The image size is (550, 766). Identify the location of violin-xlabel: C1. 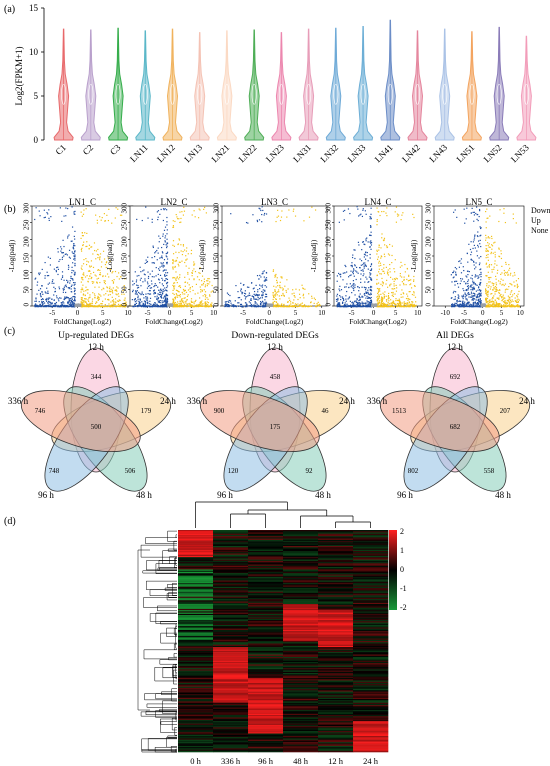
(61, 149).